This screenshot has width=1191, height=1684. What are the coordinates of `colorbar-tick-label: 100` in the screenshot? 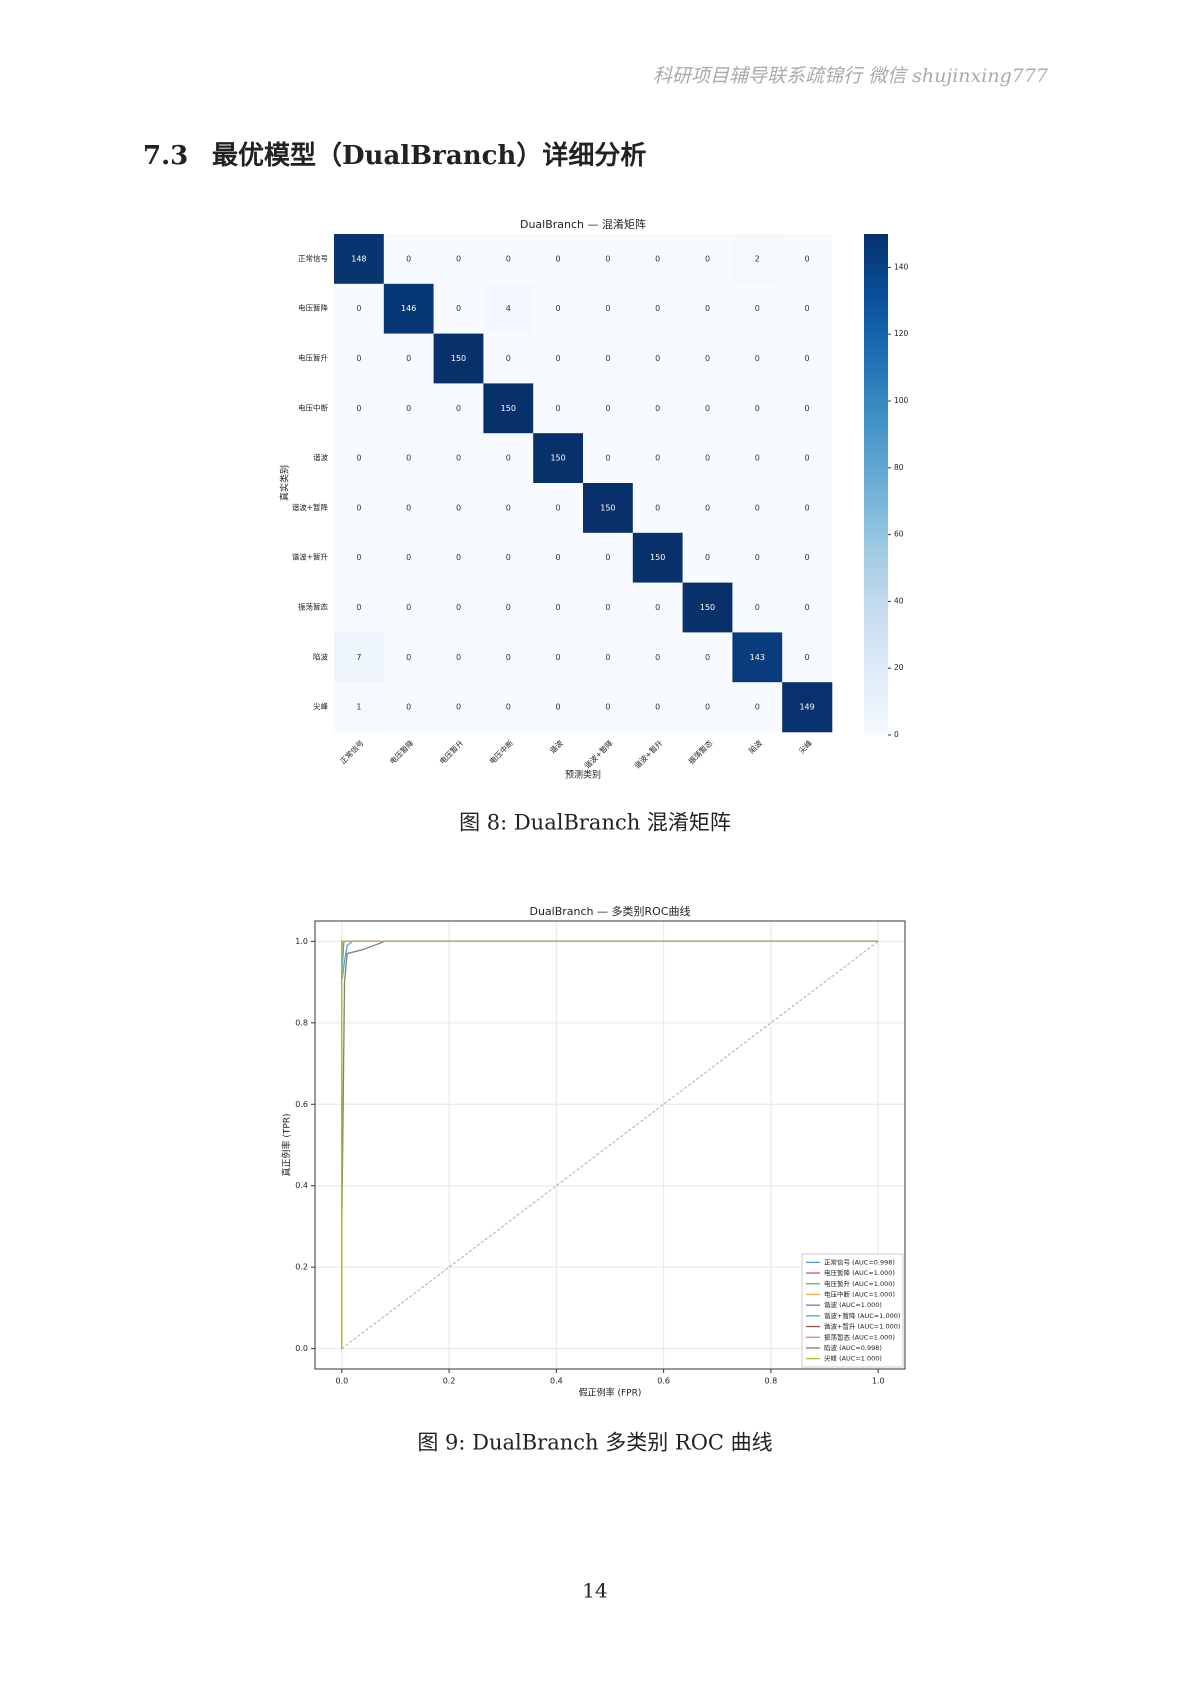 It's located at (901, 400).